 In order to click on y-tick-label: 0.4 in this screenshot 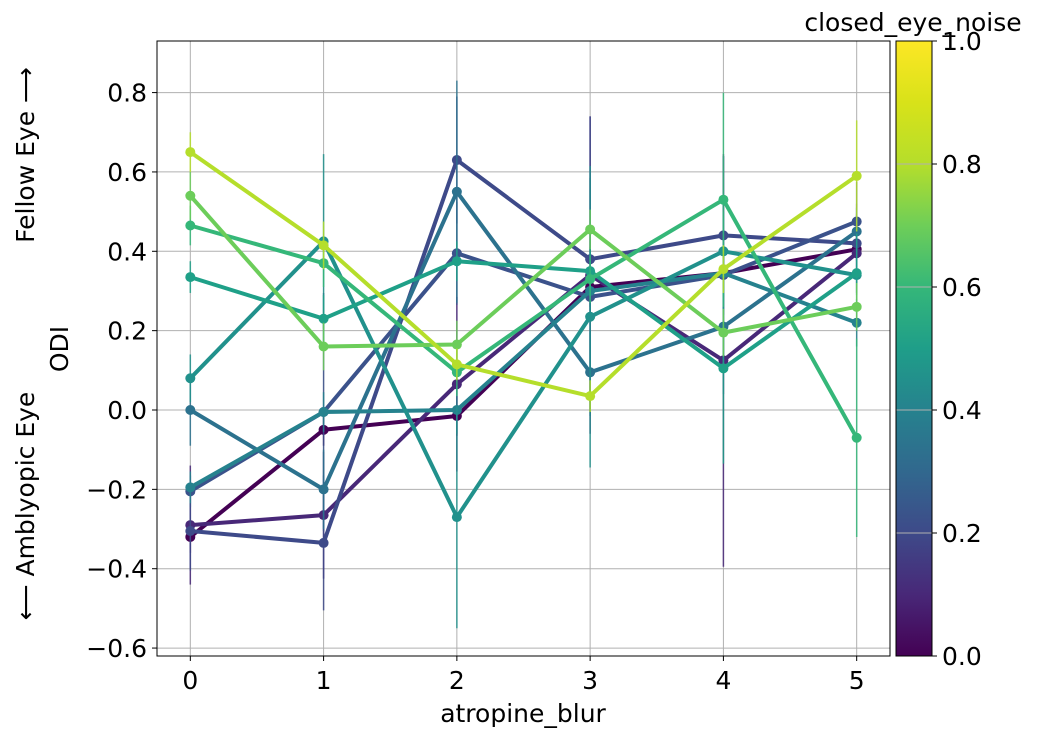, I will do `click(127, 251)`.